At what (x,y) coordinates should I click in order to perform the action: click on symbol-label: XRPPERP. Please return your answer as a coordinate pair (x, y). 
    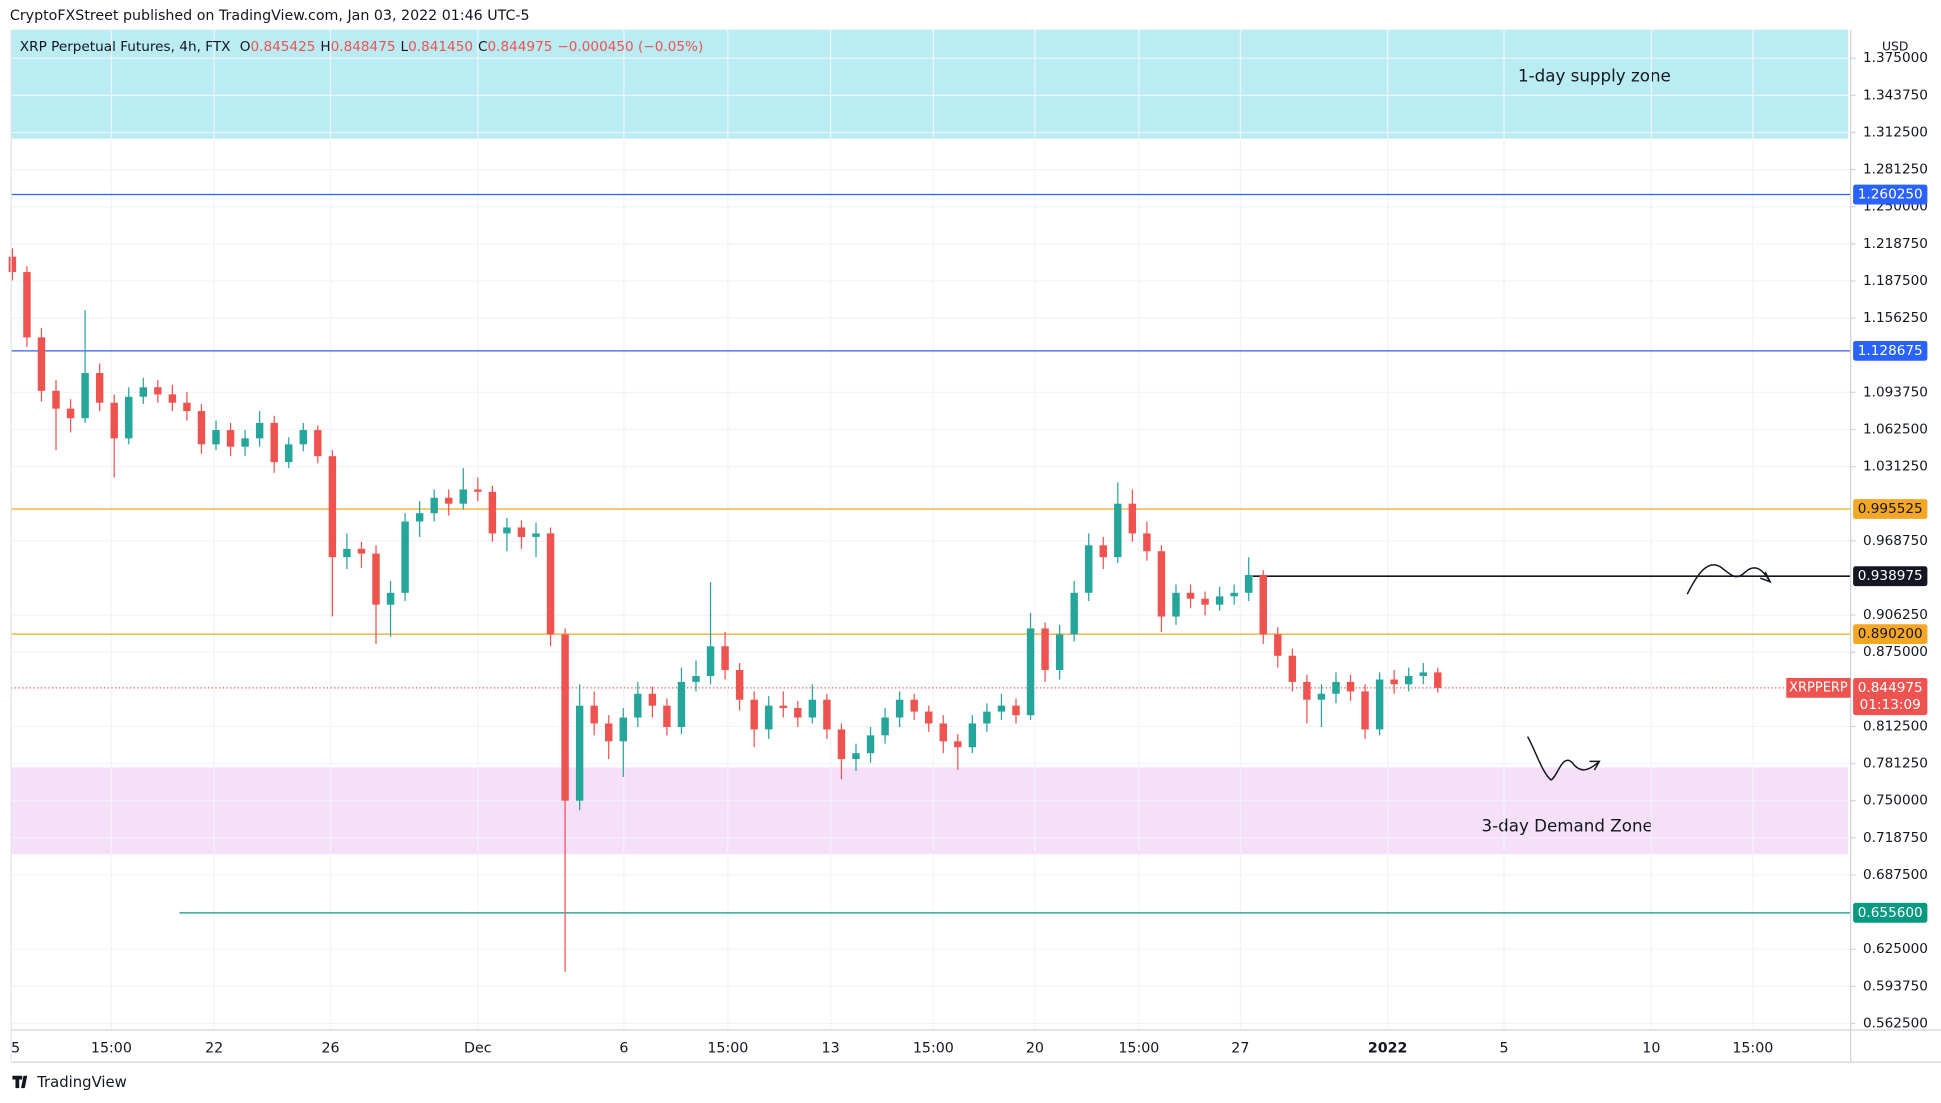
    Looking at the image, I should click on (1818, 687).